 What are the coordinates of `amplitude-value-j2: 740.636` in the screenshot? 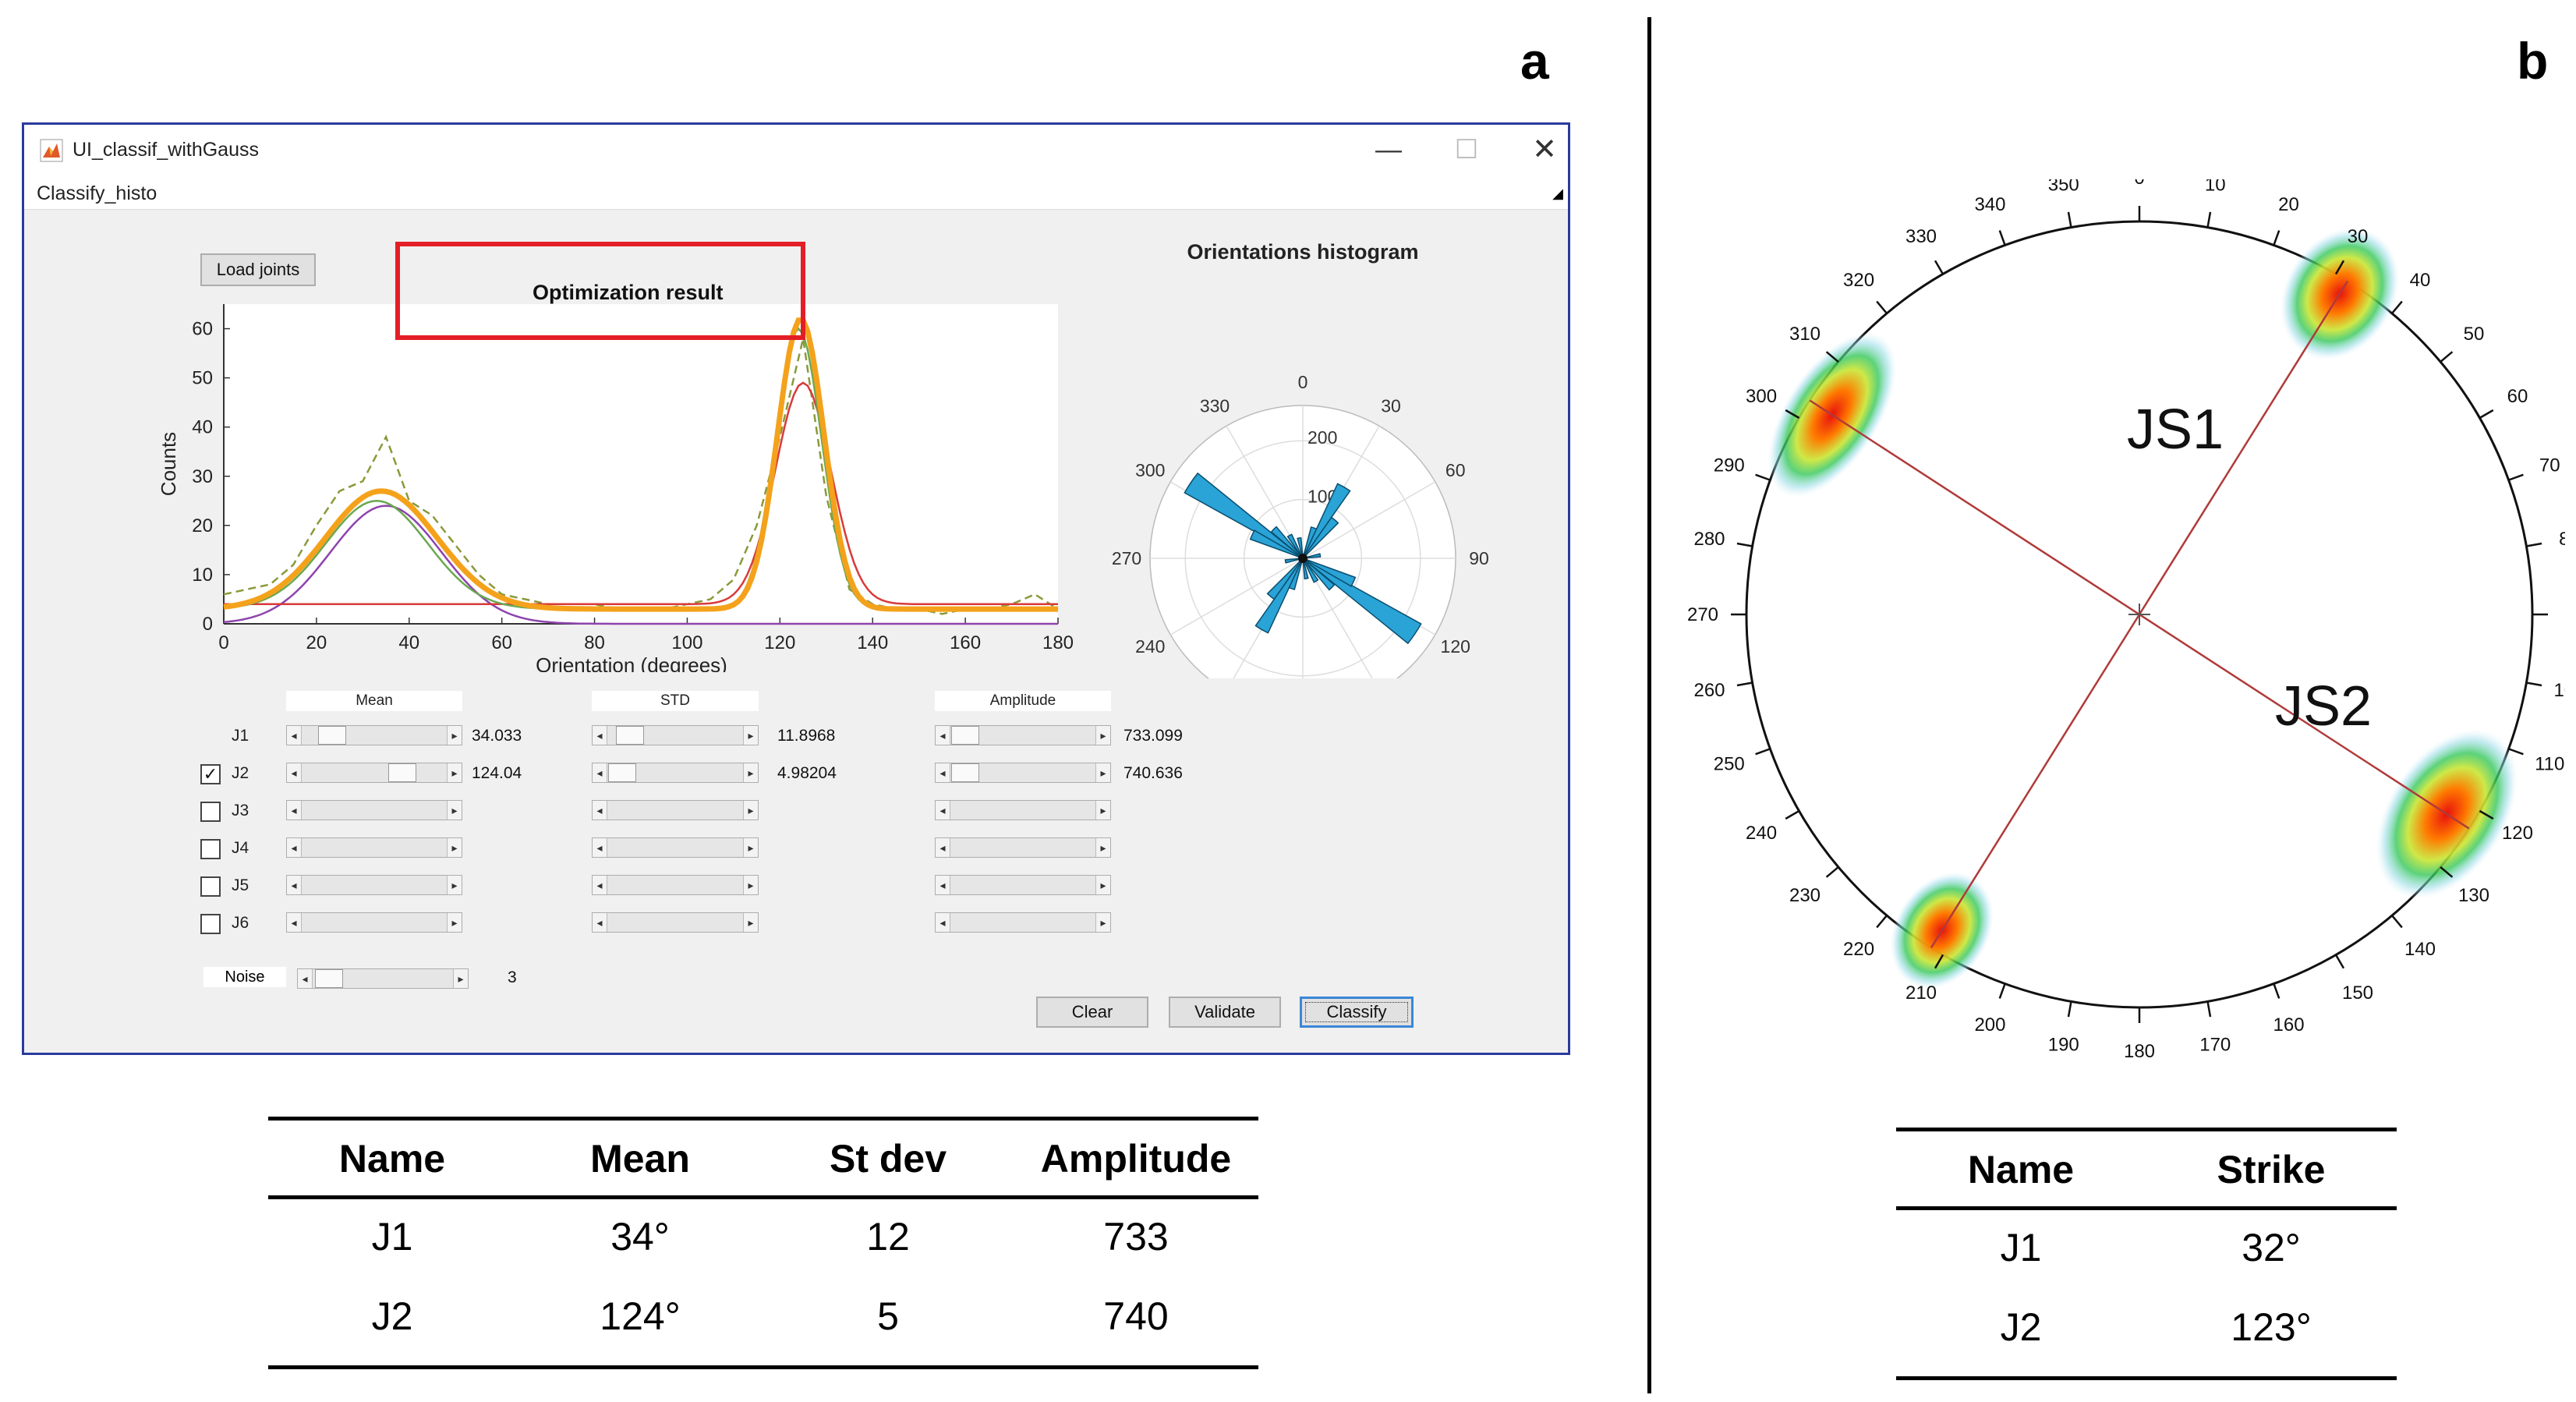 It's located at (1153, 773).